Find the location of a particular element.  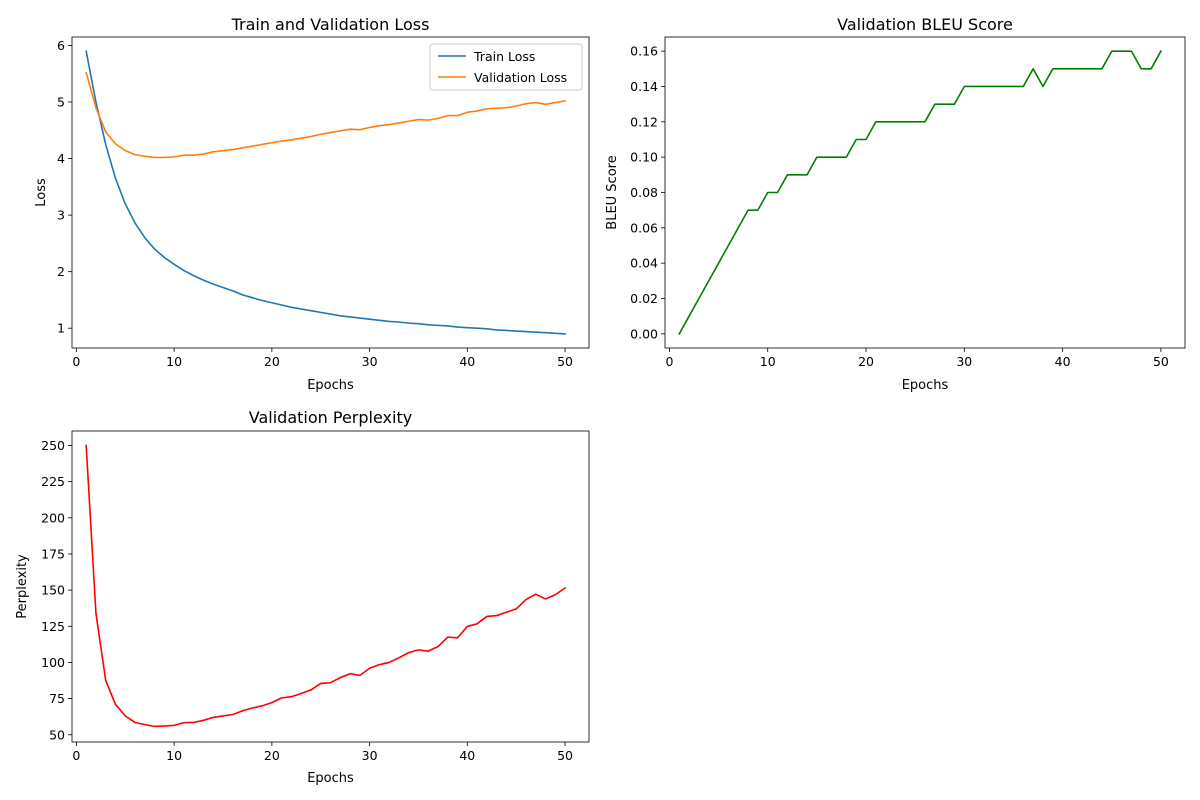

perplexity-y-tick-label: 175 is located at coordinates (53, 553).